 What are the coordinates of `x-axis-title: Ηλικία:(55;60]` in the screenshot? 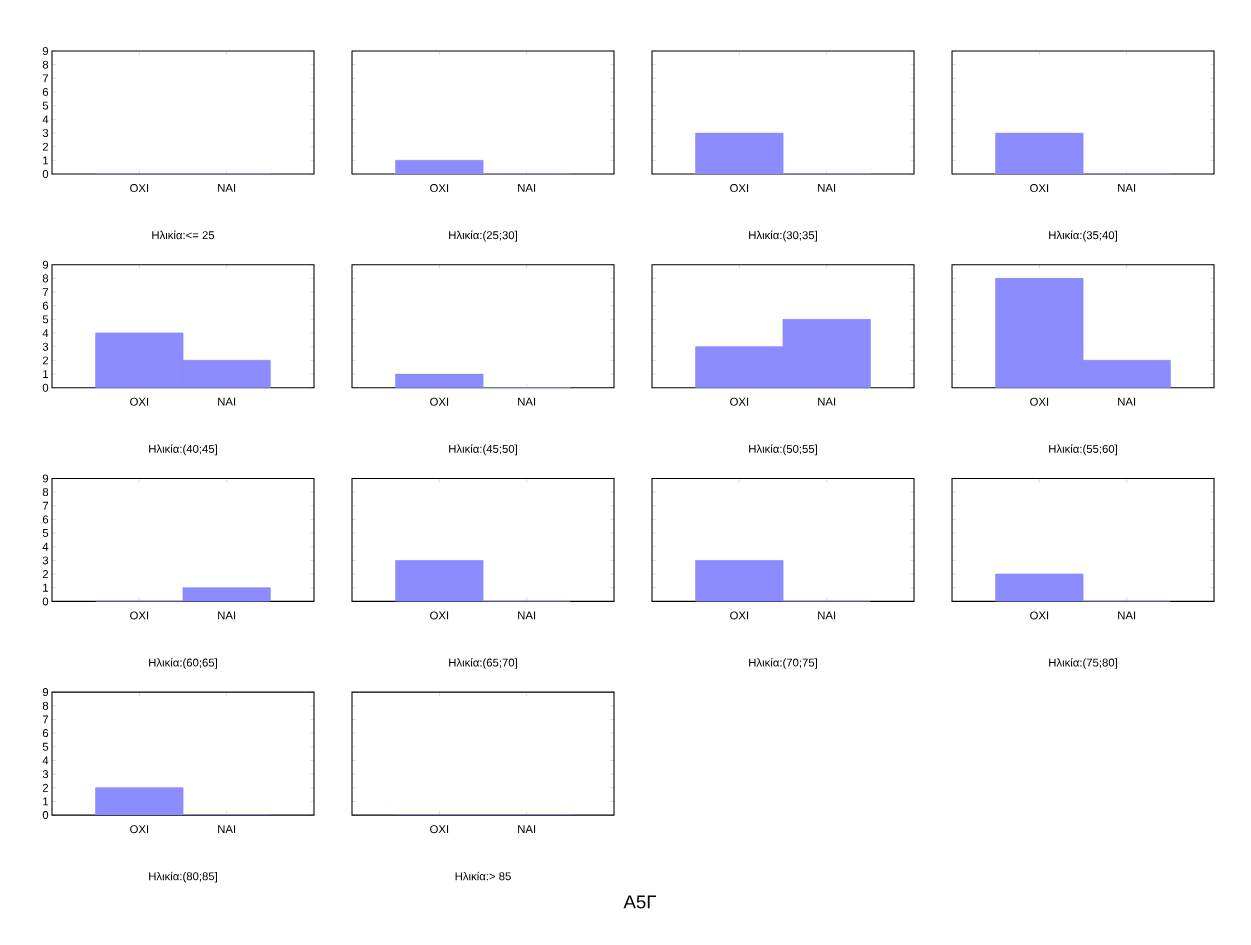 It's located at (1083, 450).